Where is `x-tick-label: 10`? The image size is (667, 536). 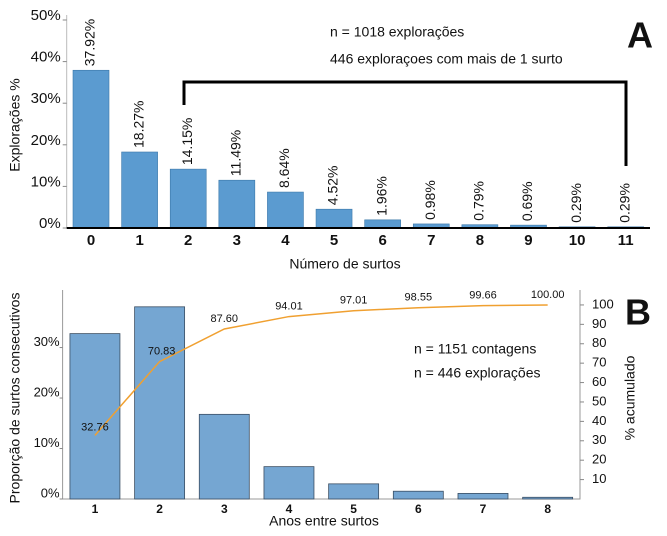 x-tick-label: 10 is located at coordinates (577, 240).